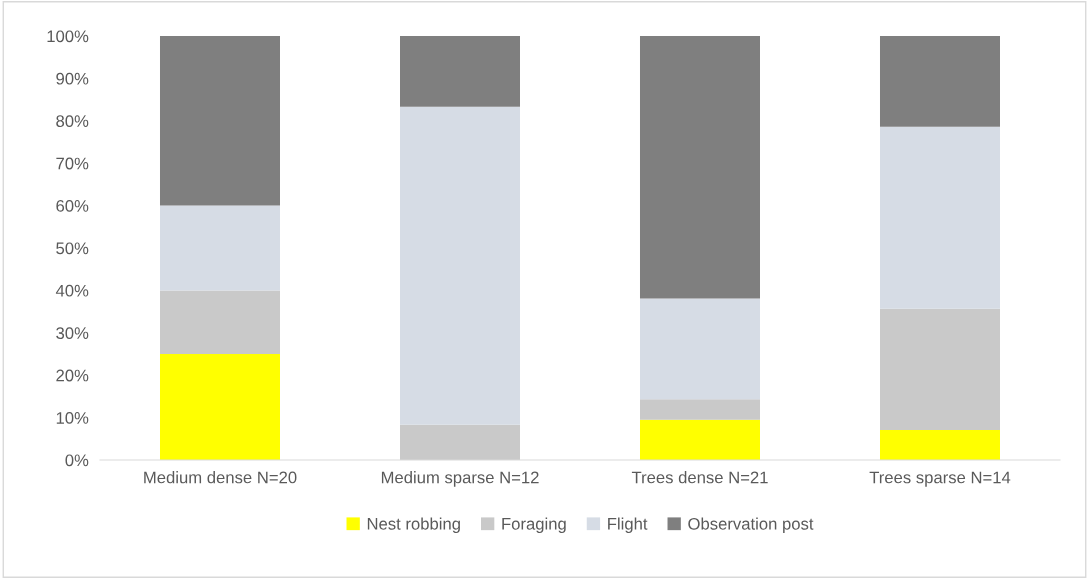  Describe the element at coordinates (72, 418) in the screenshot. I see `y-tick-label: 10%` at that location.